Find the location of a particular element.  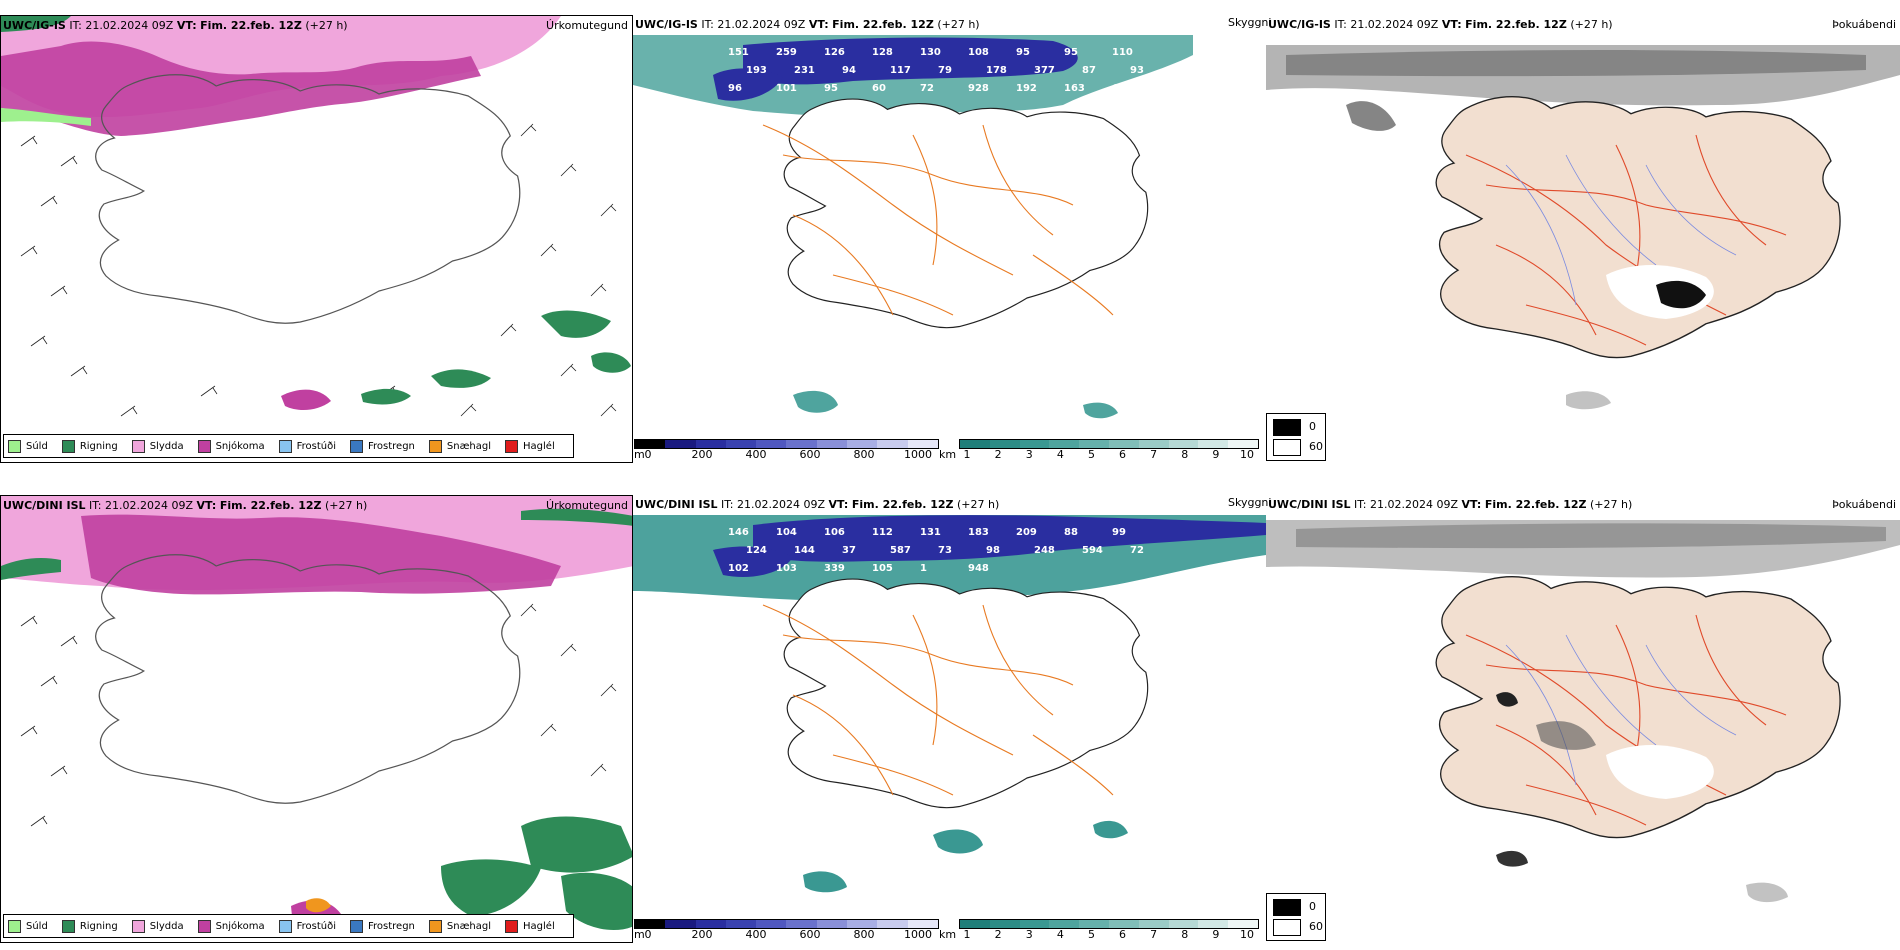

legend-item: Súld is located at coordinates (28, 446).